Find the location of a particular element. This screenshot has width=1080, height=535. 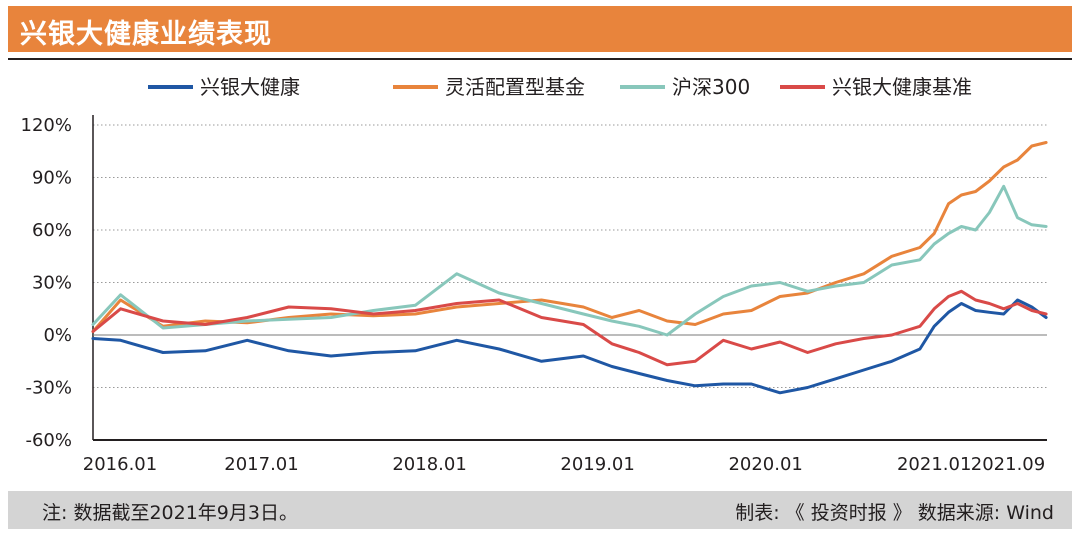

chart-title: 兴银大健康业绩表现 is located at coordinates (146, 34).